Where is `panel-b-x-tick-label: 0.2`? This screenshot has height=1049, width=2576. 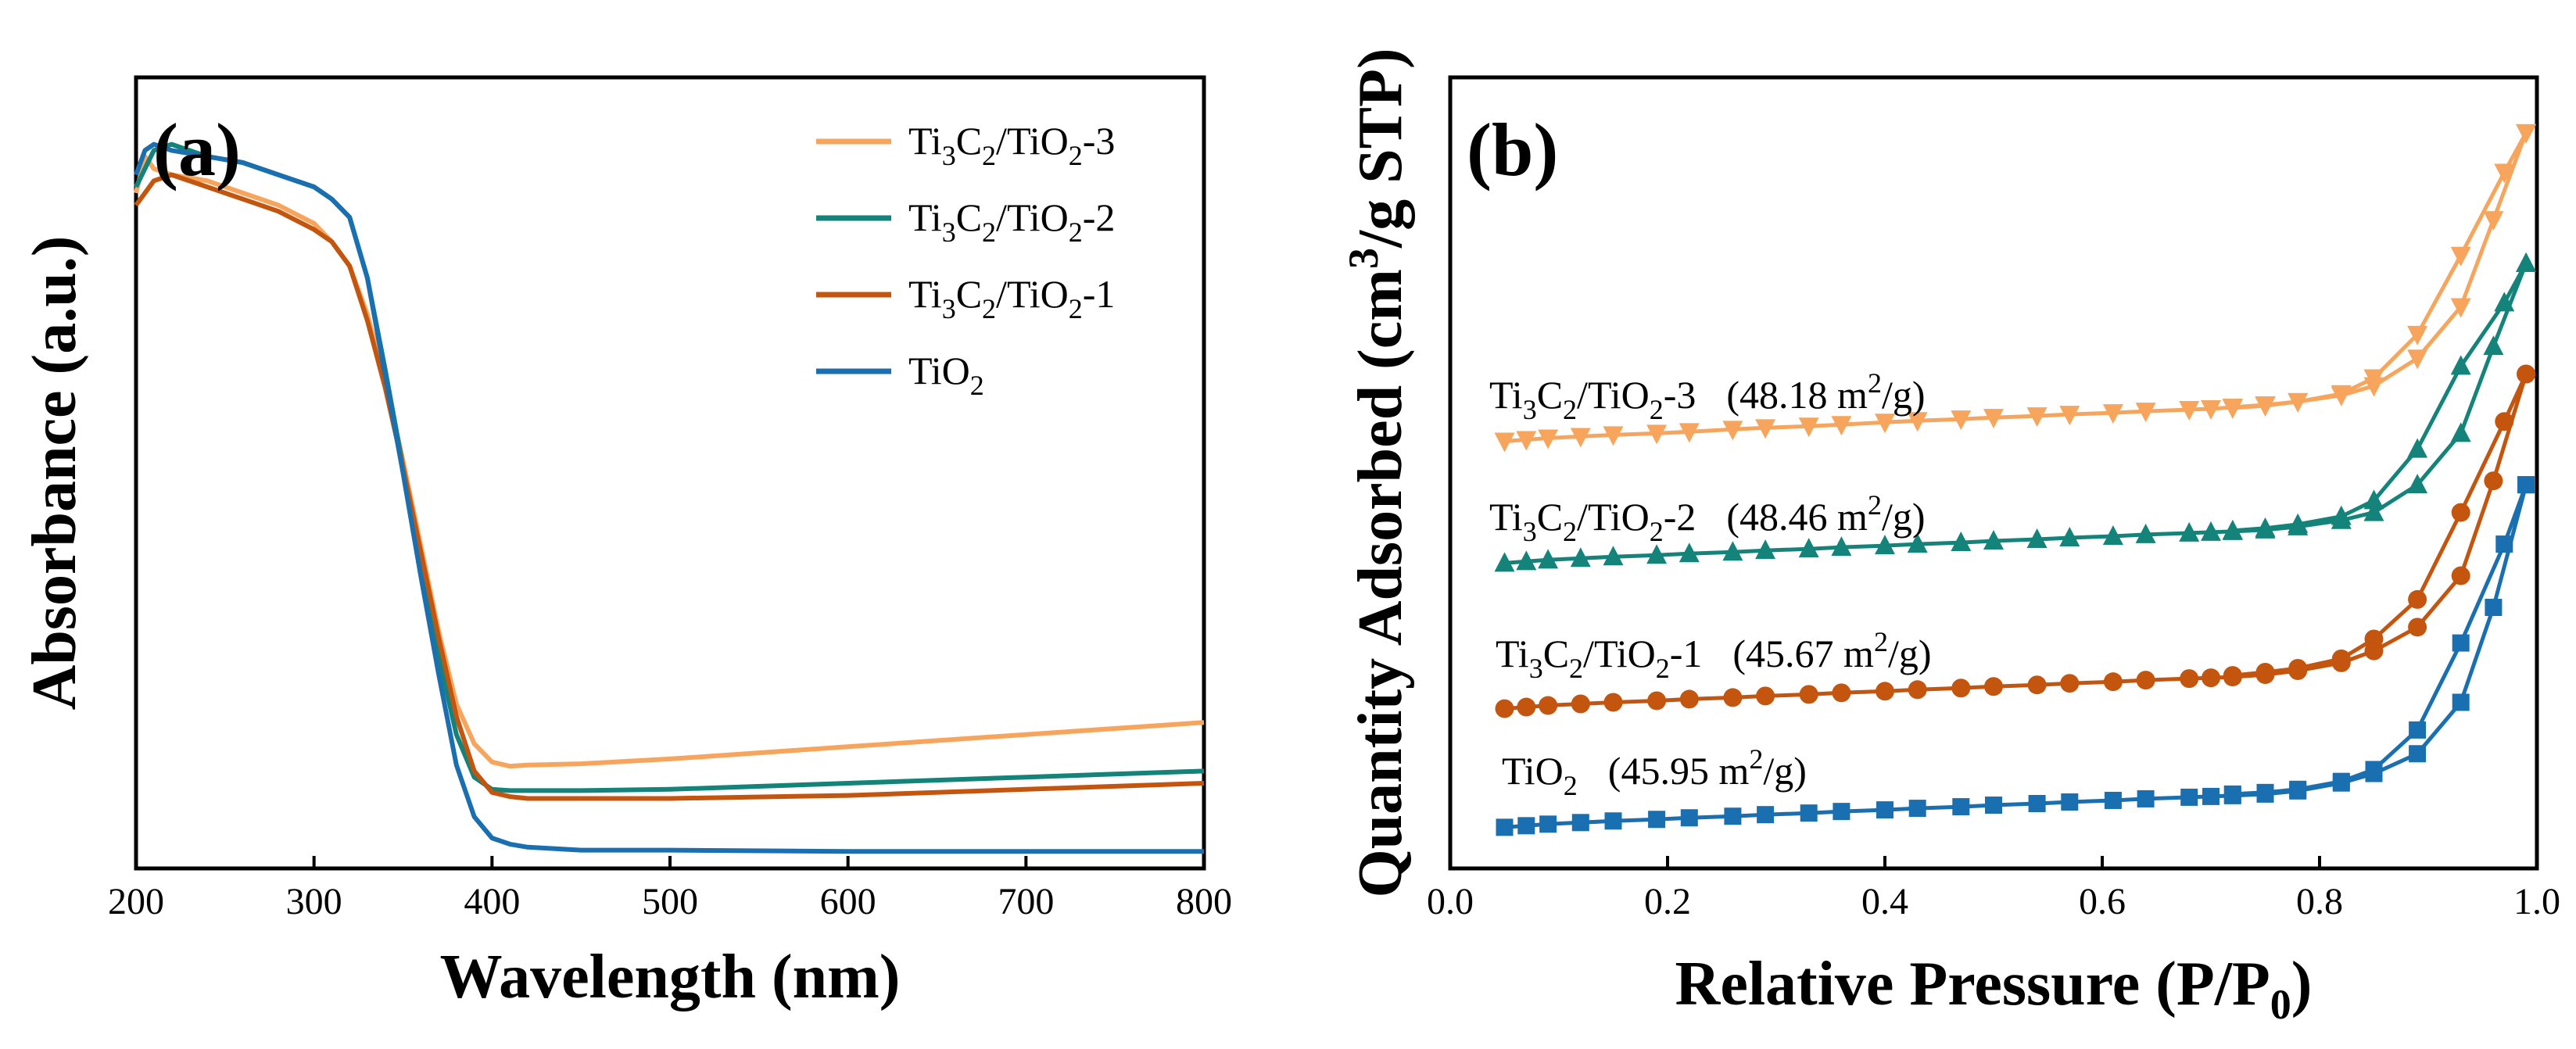 panel-b-x-tick-label: 0.2 is located at coordinates (1667, 901).